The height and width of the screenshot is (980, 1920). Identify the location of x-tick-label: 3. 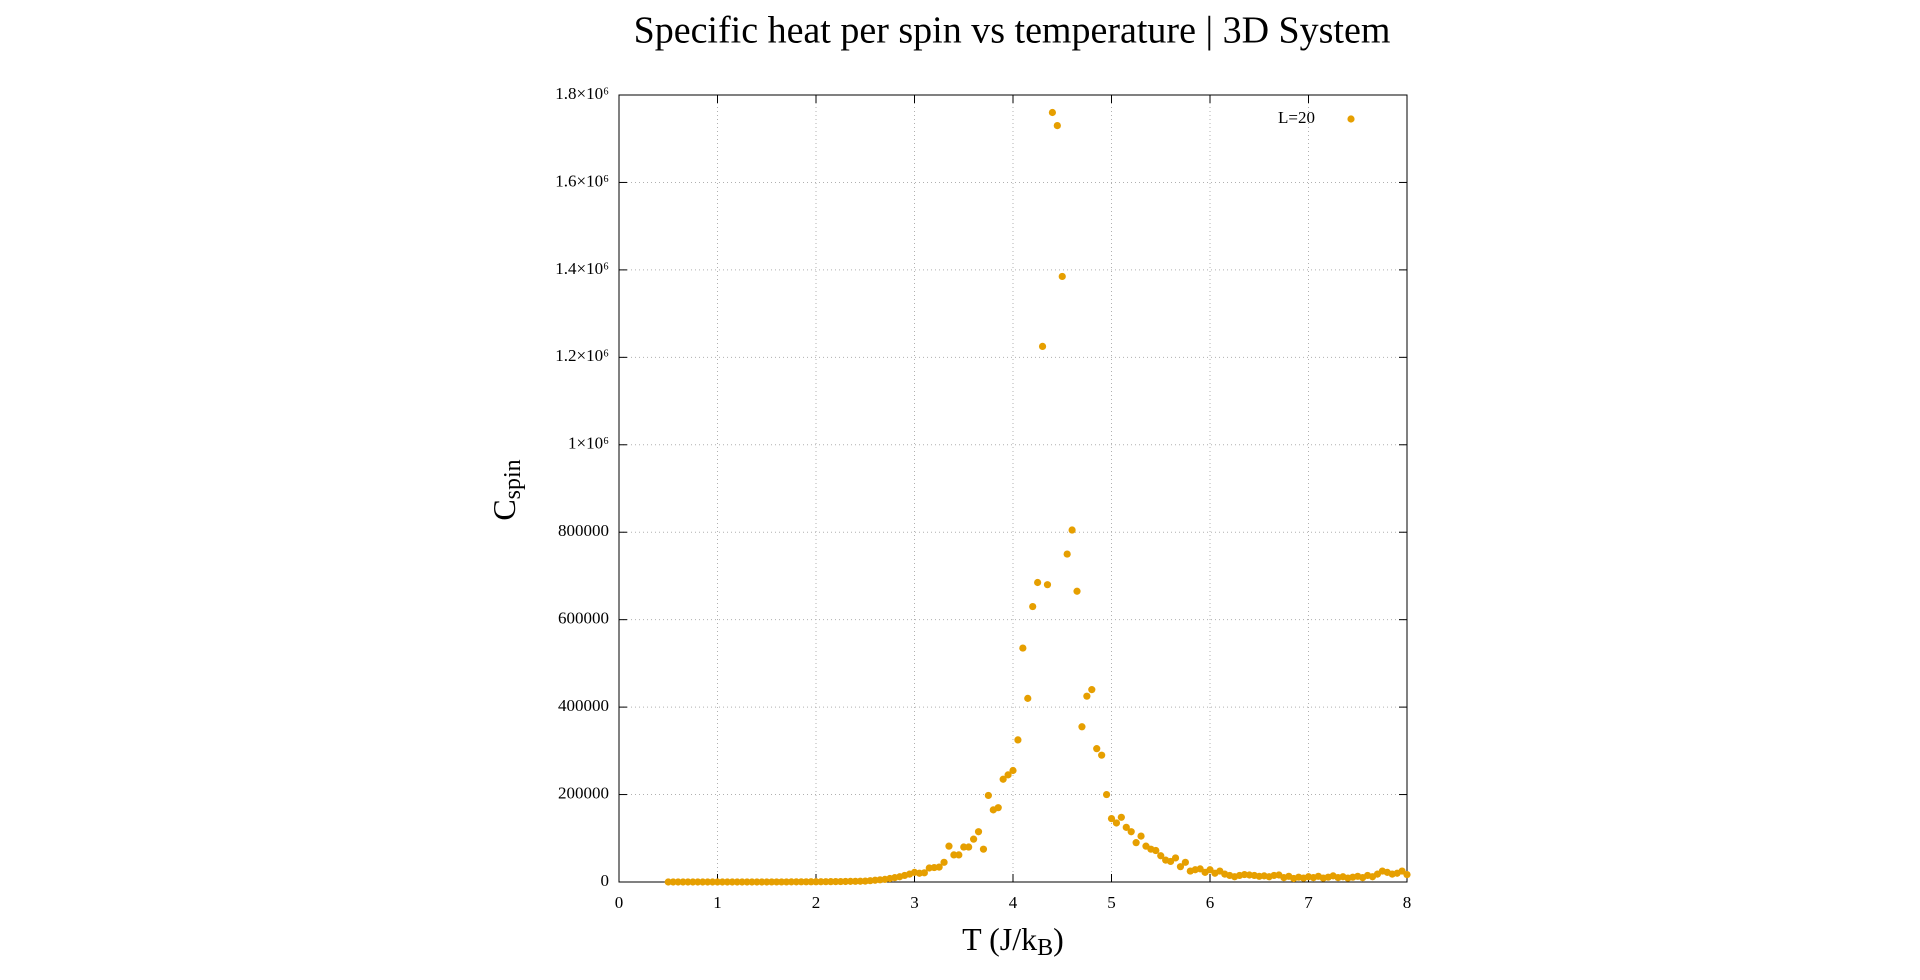
(914, 902).